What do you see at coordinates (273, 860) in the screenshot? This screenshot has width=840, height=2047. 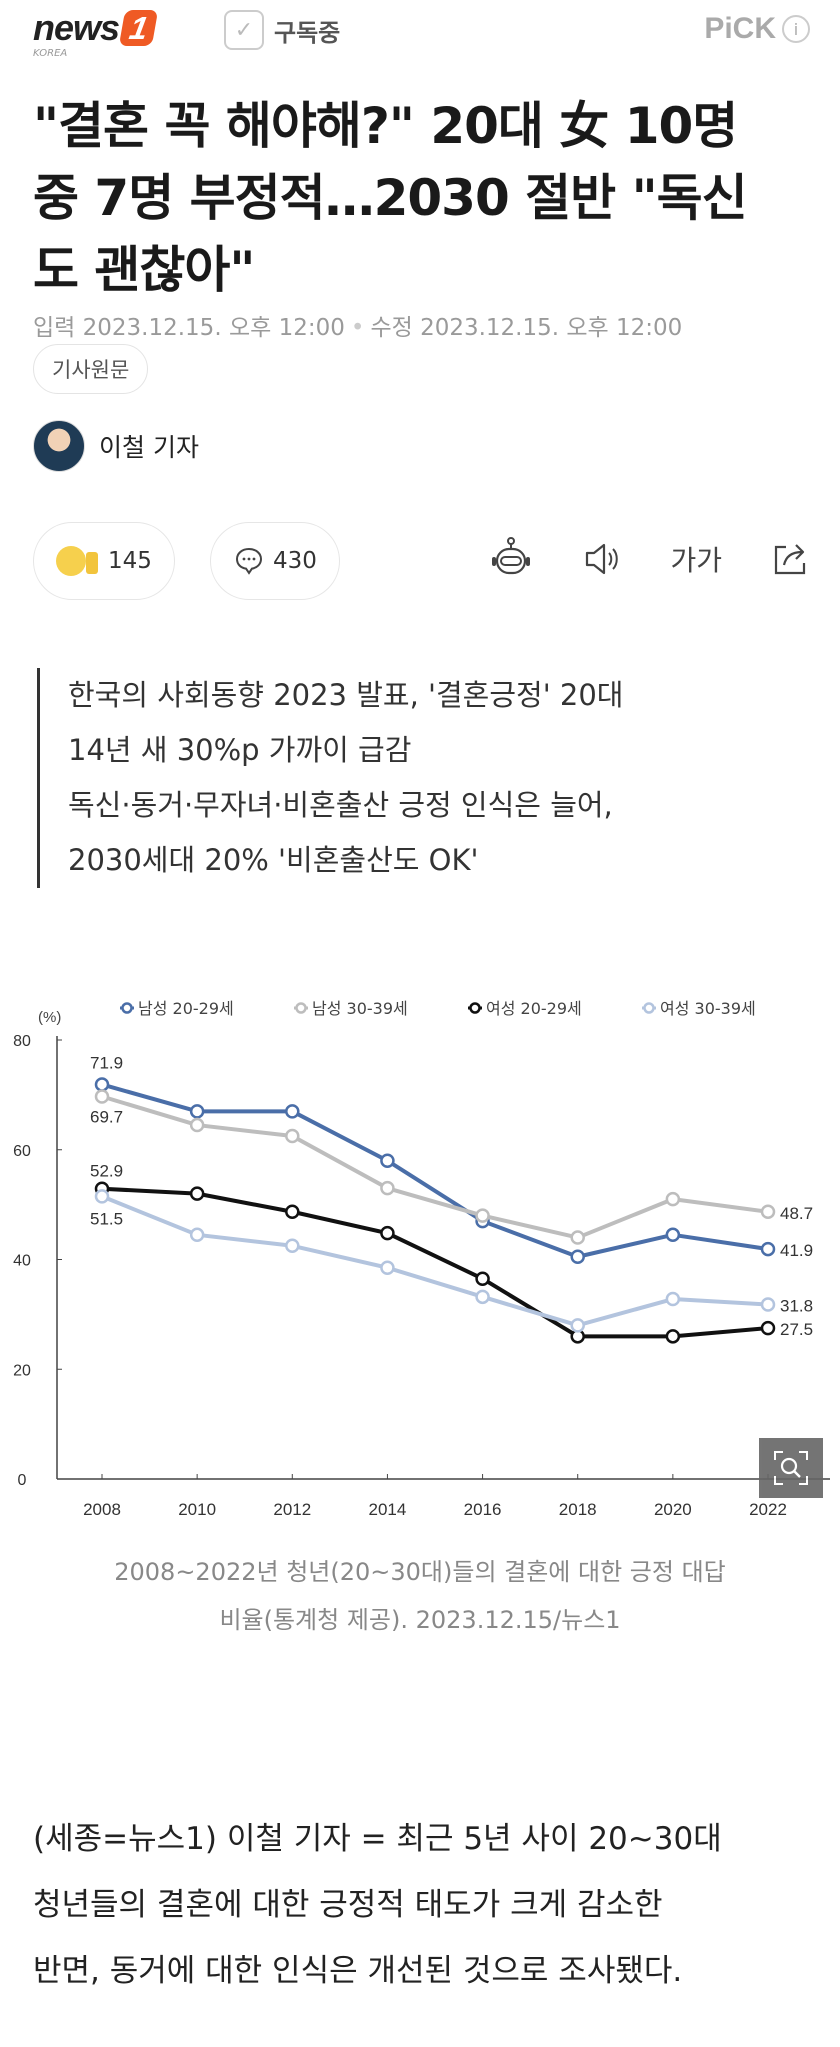 I see `summary-line: 2030세대 20% '비혼출산도 OK'` at bounding box center [273, 860].